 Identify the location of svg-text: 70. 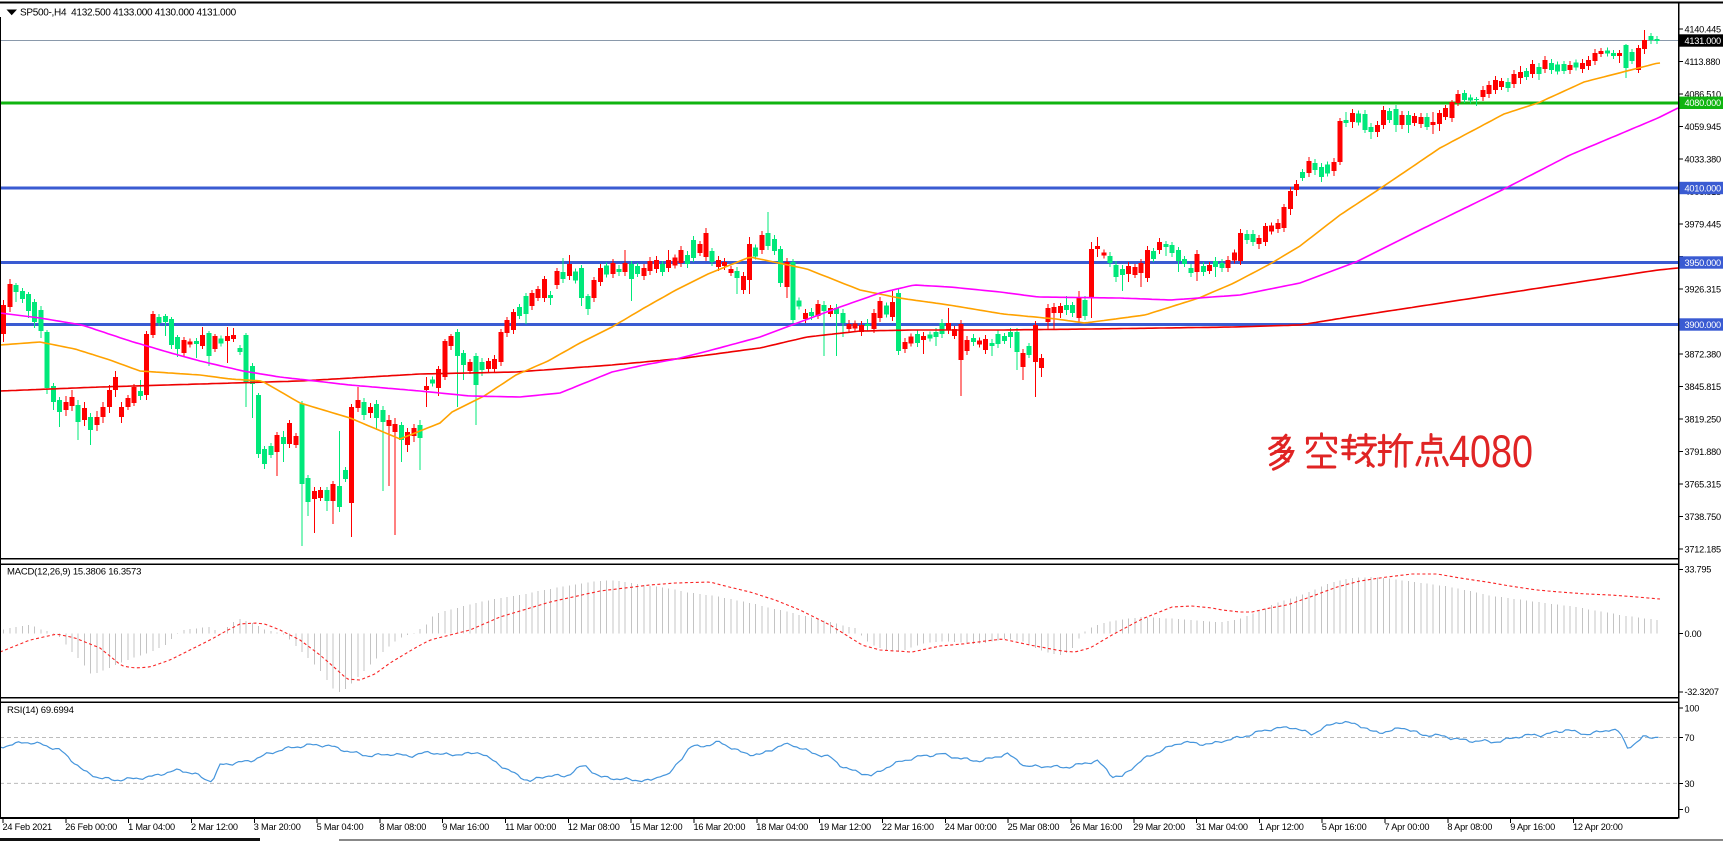
(1690, 738).